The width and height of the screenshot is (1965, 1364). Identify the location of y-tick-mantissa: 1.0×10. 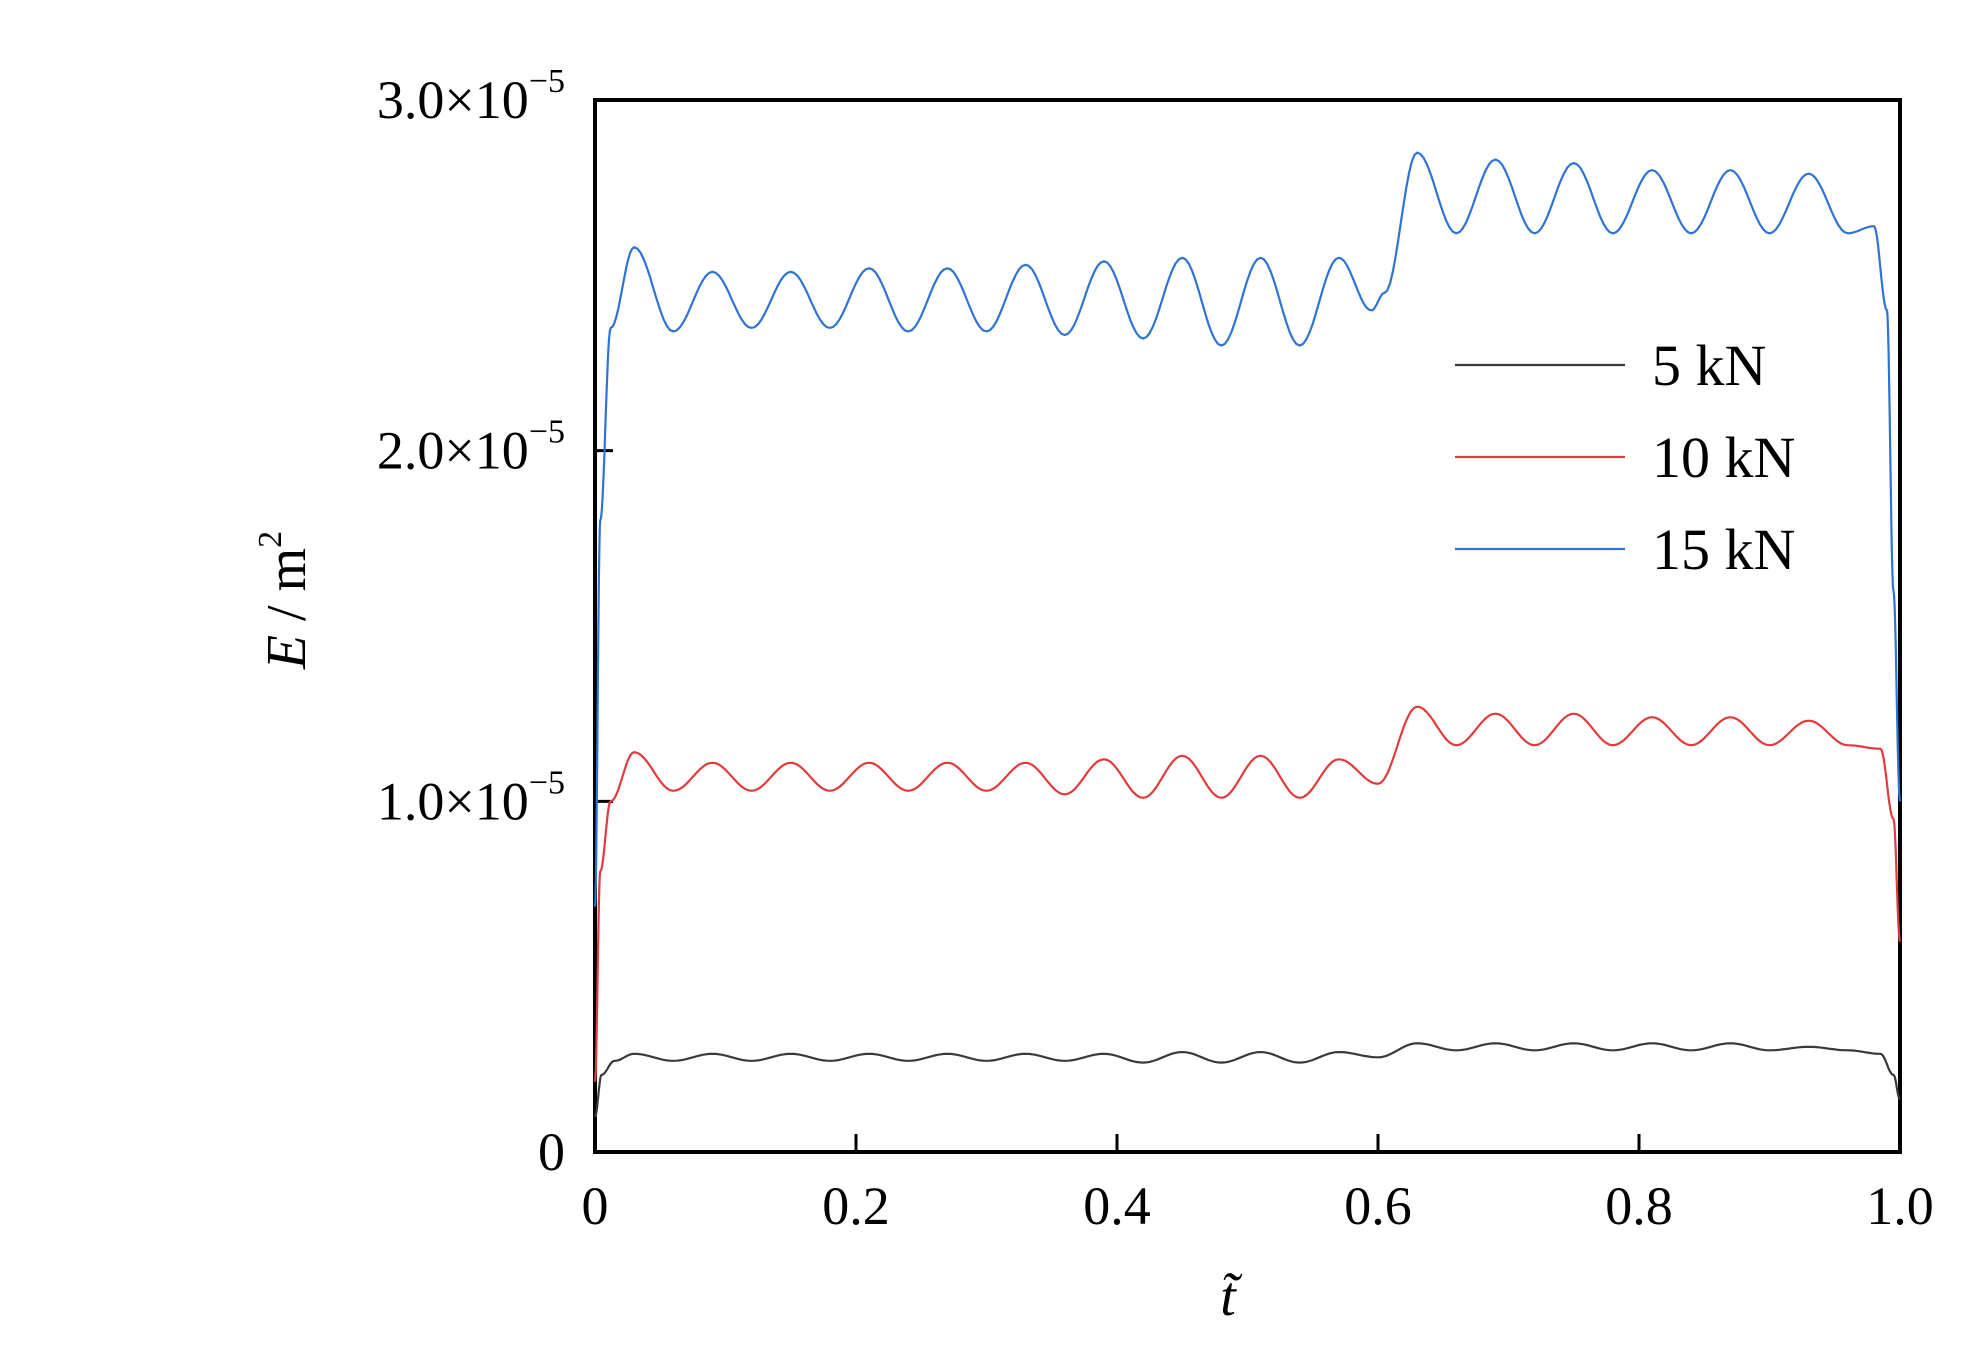
(453, 801).